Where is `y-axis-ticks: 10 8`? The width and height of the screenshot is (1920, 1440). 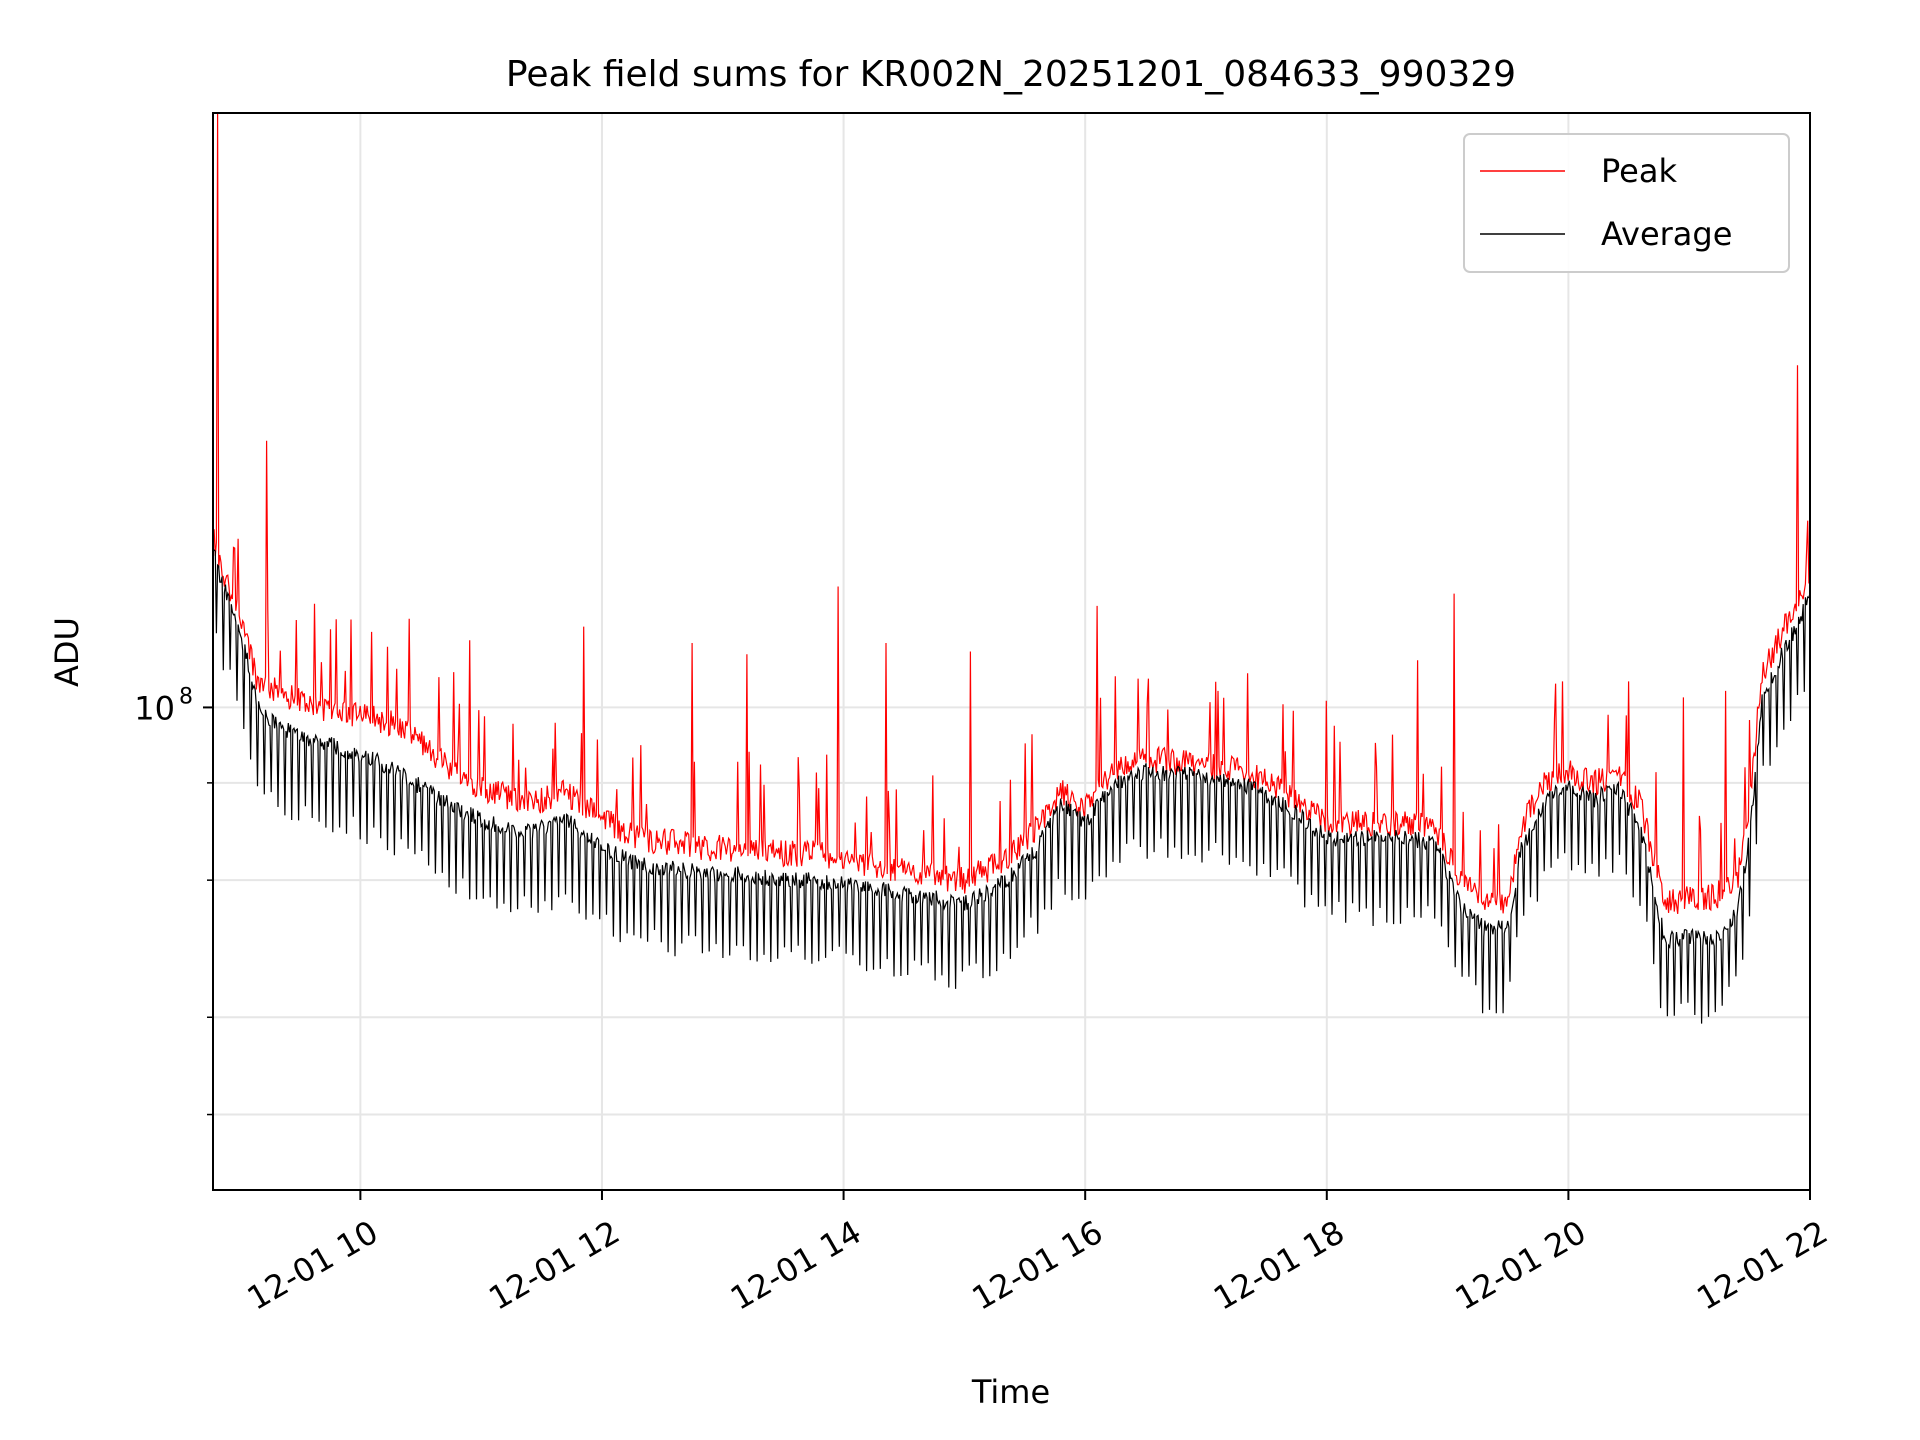 y-axis-ticks: 10 8 is located at coordinates (173, 900).